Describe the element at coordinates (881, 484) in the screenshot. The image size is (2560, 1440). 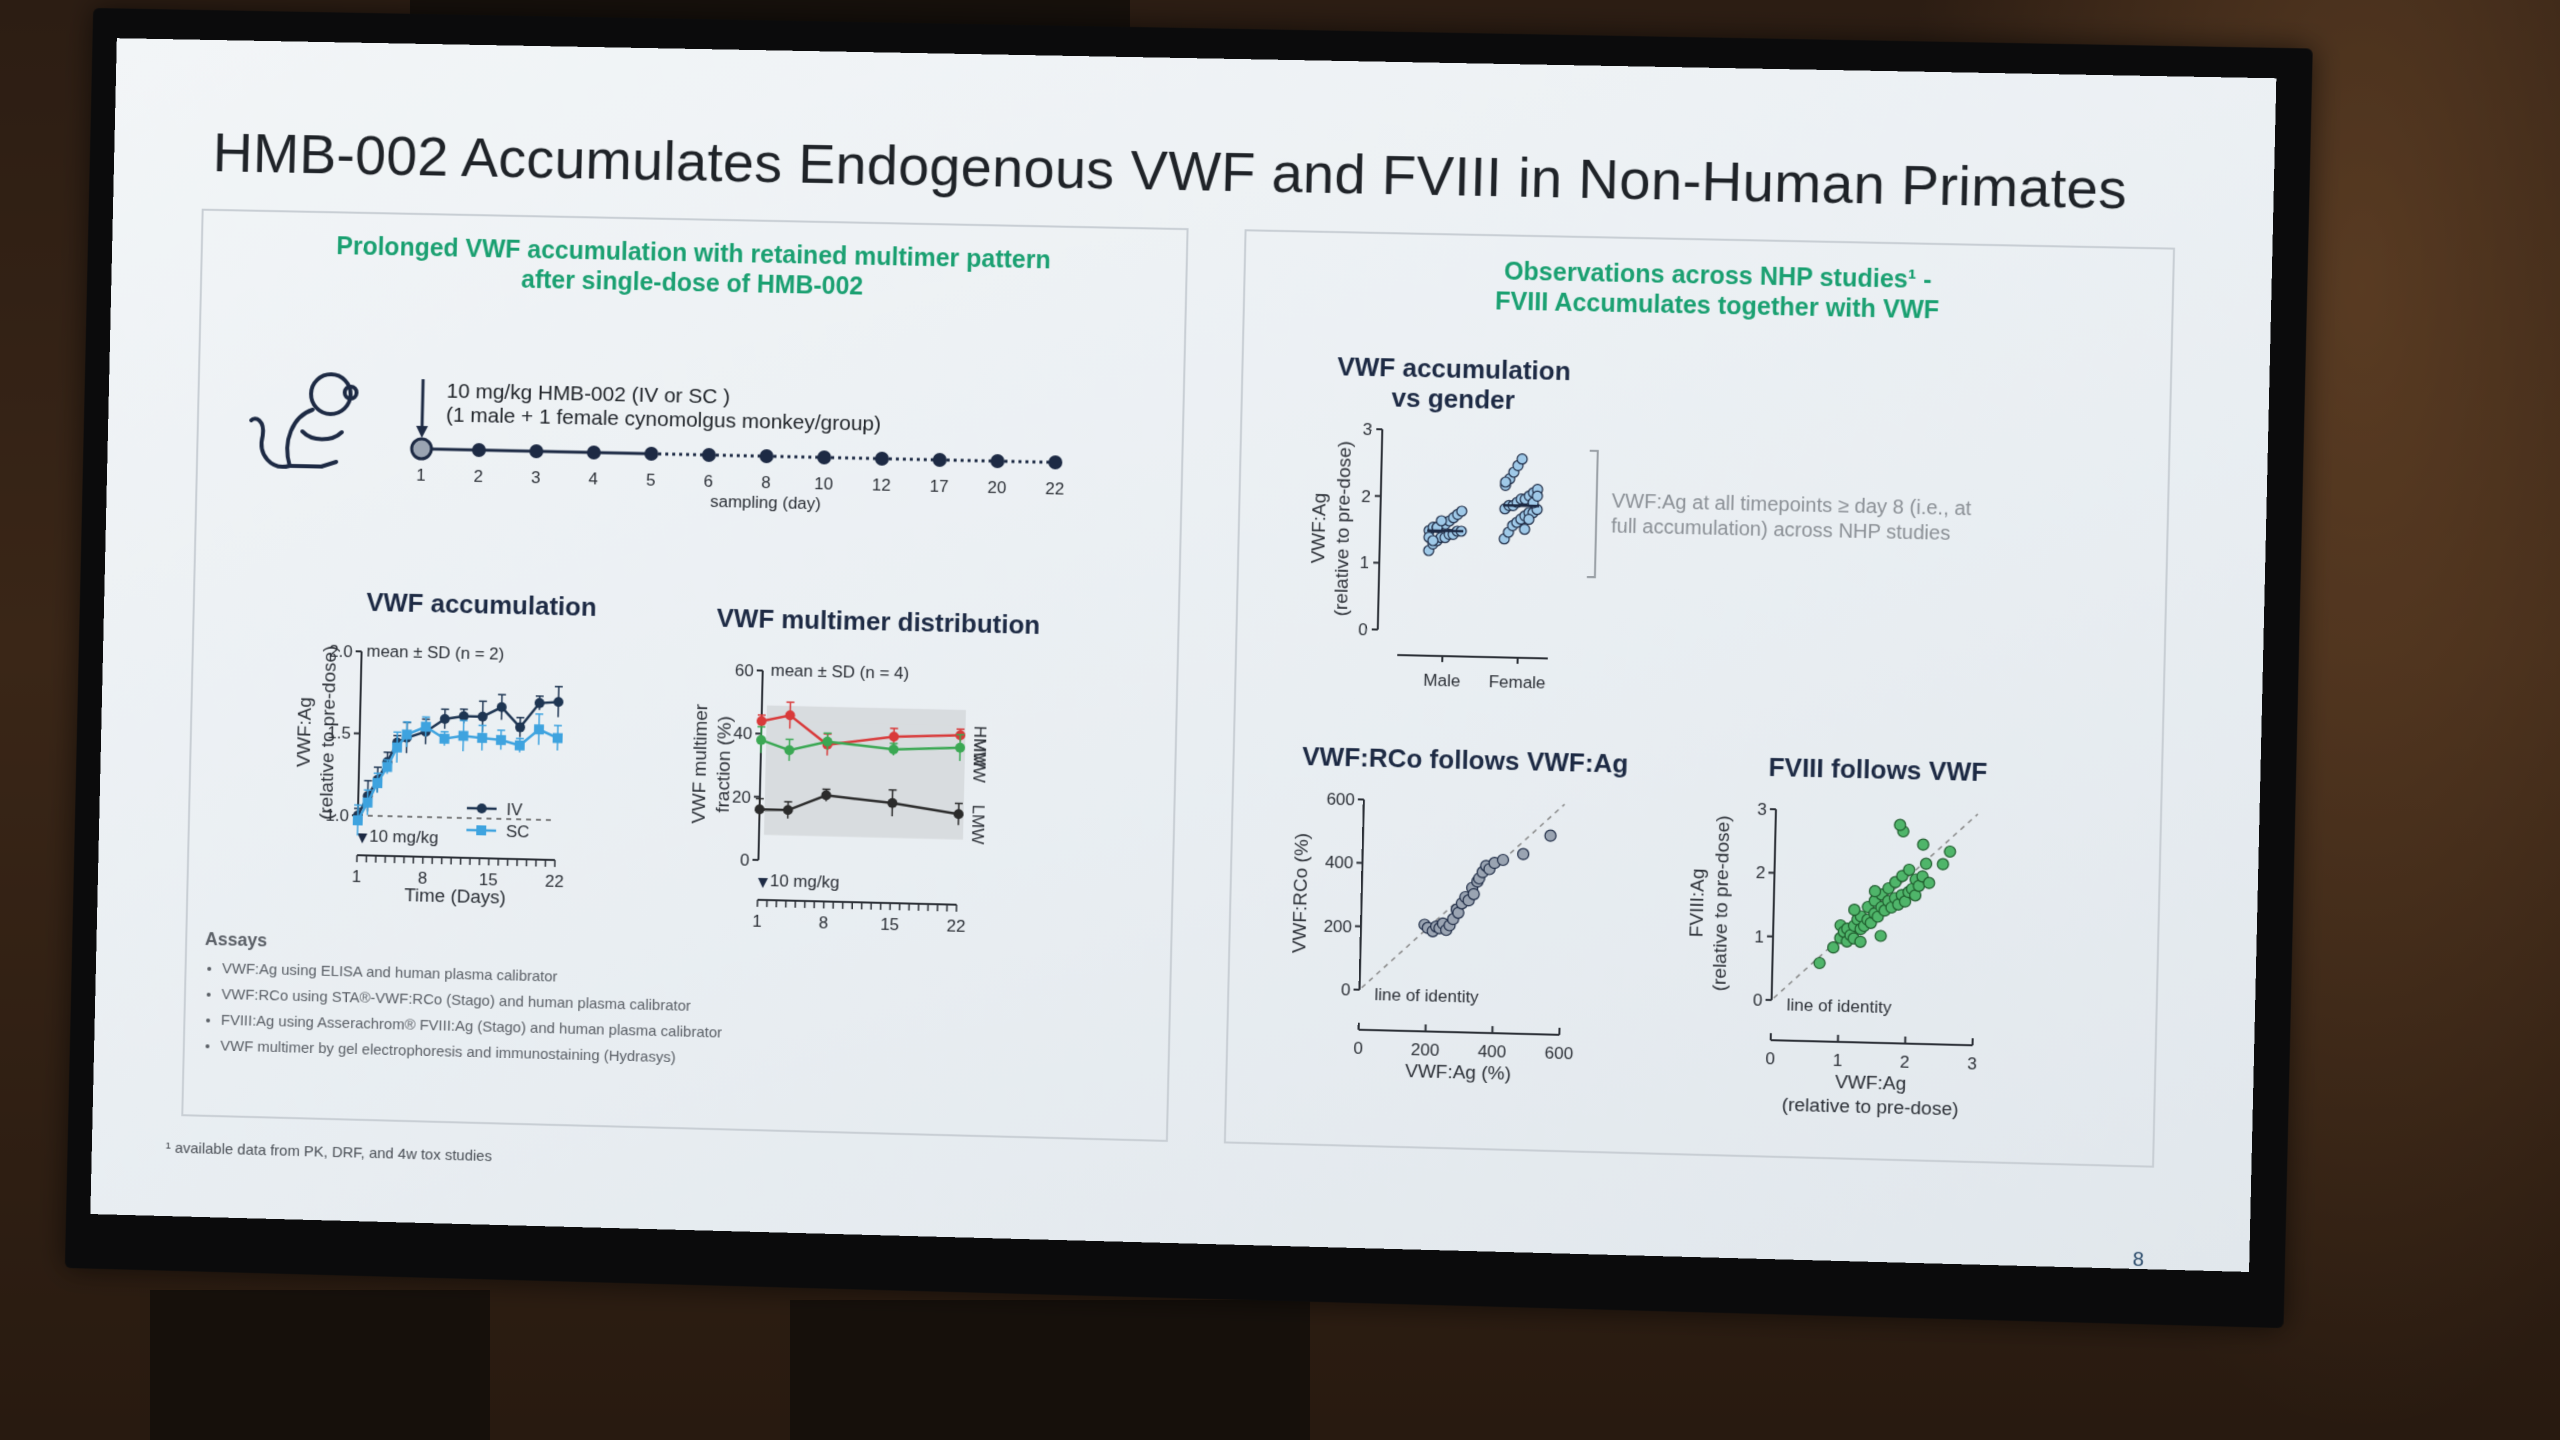
I see `timeline-day-label: 12` at that location.